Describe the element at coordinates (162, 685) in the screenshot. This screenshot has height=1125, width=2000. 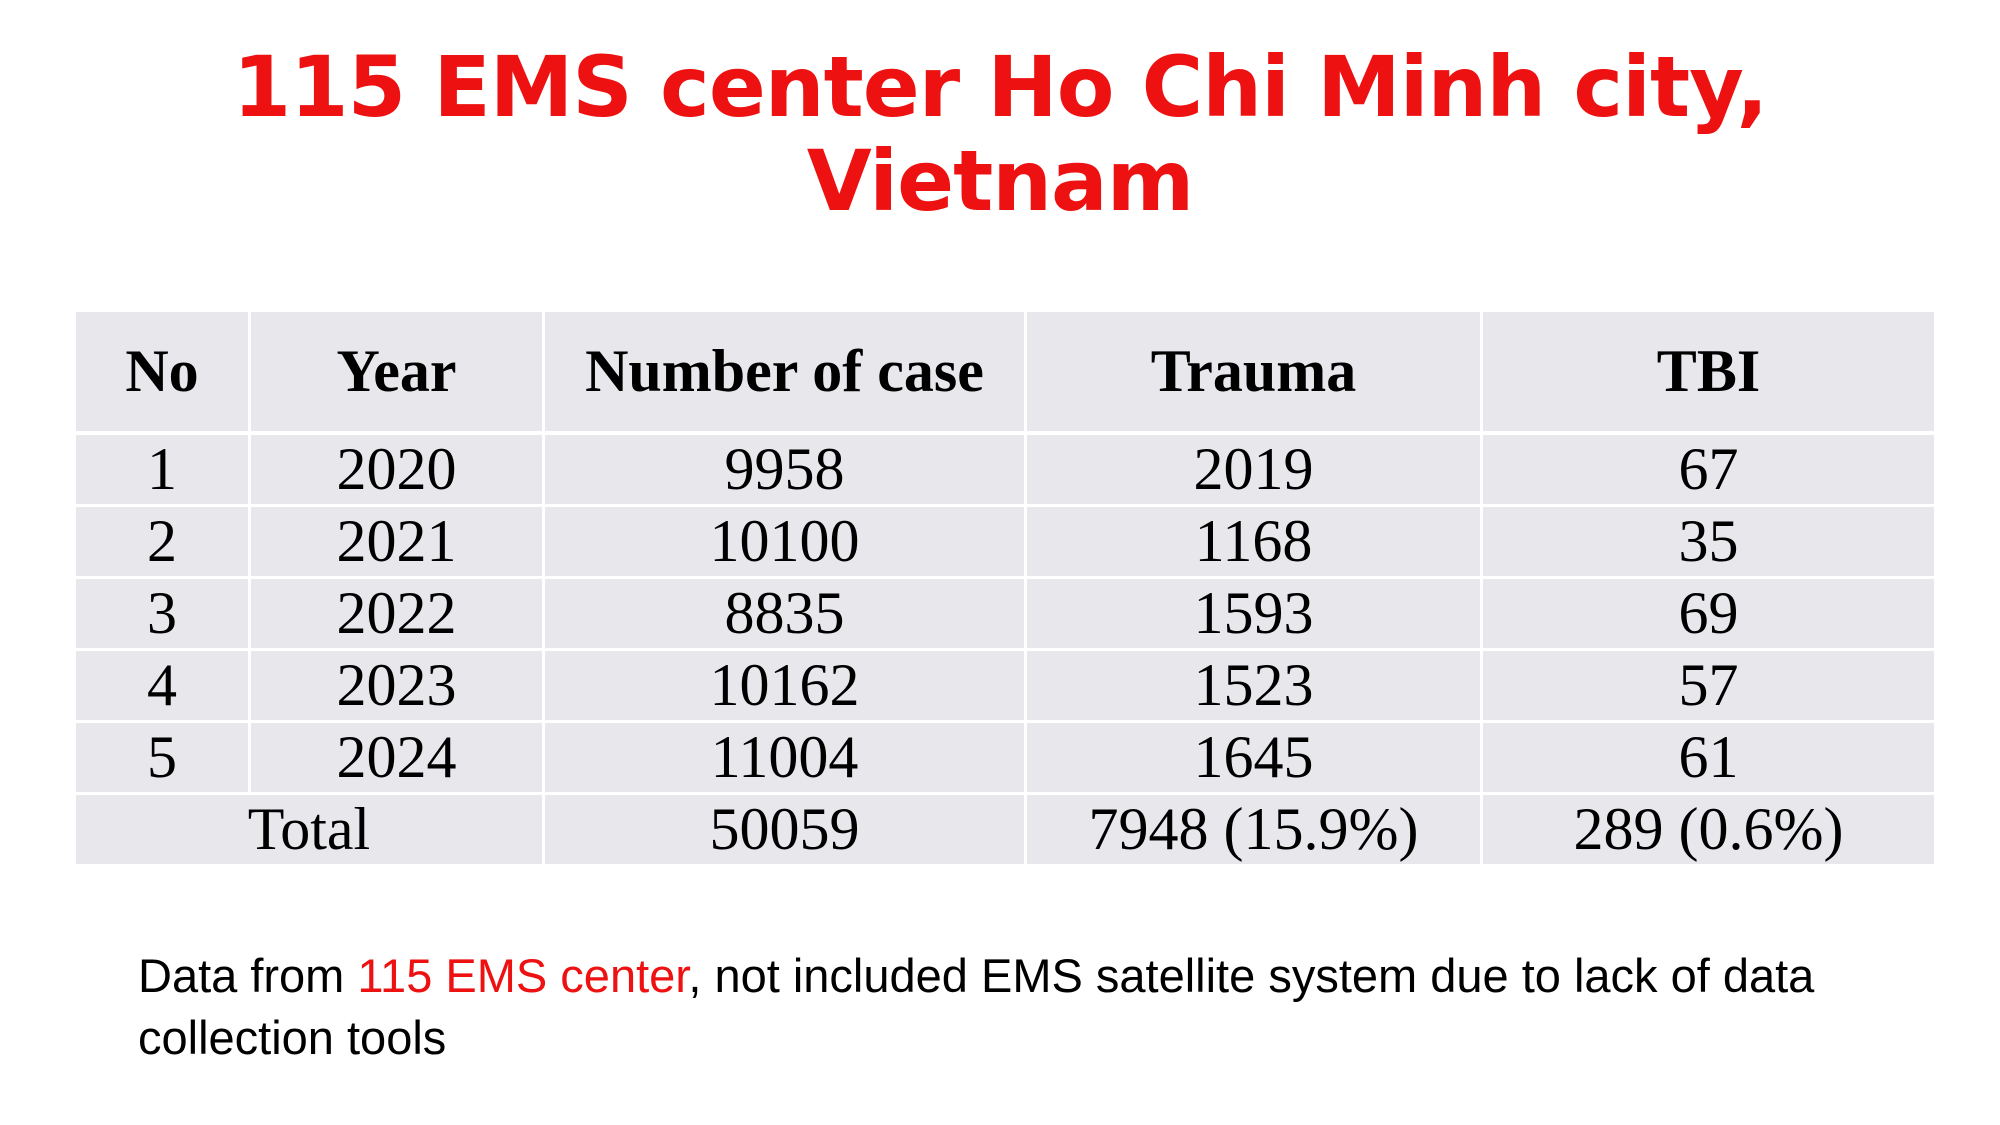
I see `cell-no: 4` at that location.